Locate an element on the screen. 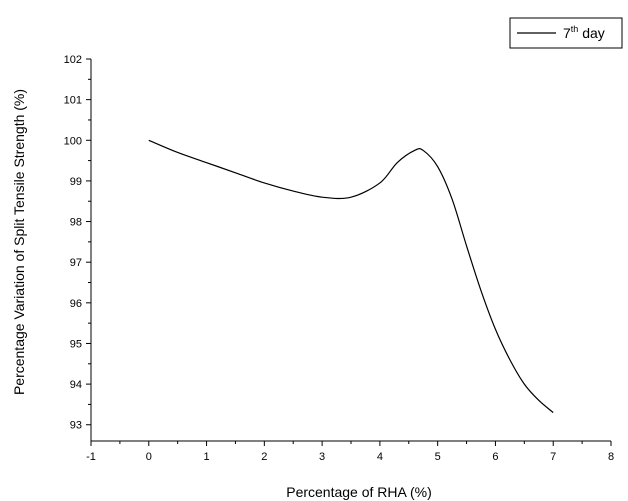 This screenshot has width=628, height=501. y-tick-label: 99 is located at coordinates (76, 182).